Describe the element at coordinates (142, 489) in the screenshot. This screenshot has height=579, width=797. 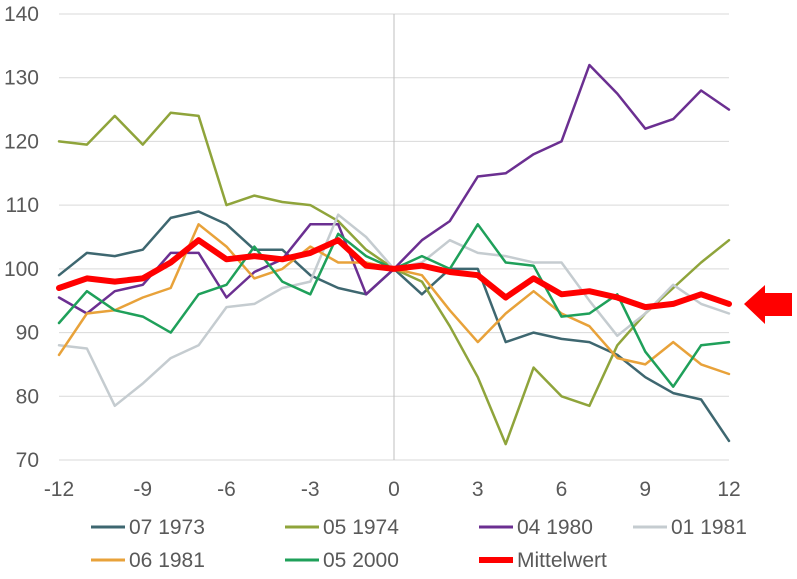
I see `x-tick-label: -9` at that location.